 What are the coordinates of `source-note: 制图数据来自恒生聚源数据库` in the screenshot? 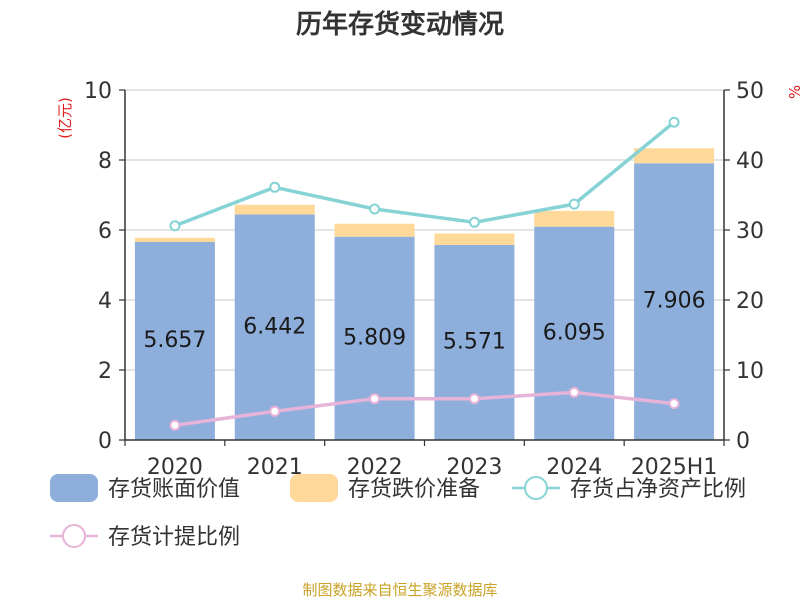 It's located at (399, 590).